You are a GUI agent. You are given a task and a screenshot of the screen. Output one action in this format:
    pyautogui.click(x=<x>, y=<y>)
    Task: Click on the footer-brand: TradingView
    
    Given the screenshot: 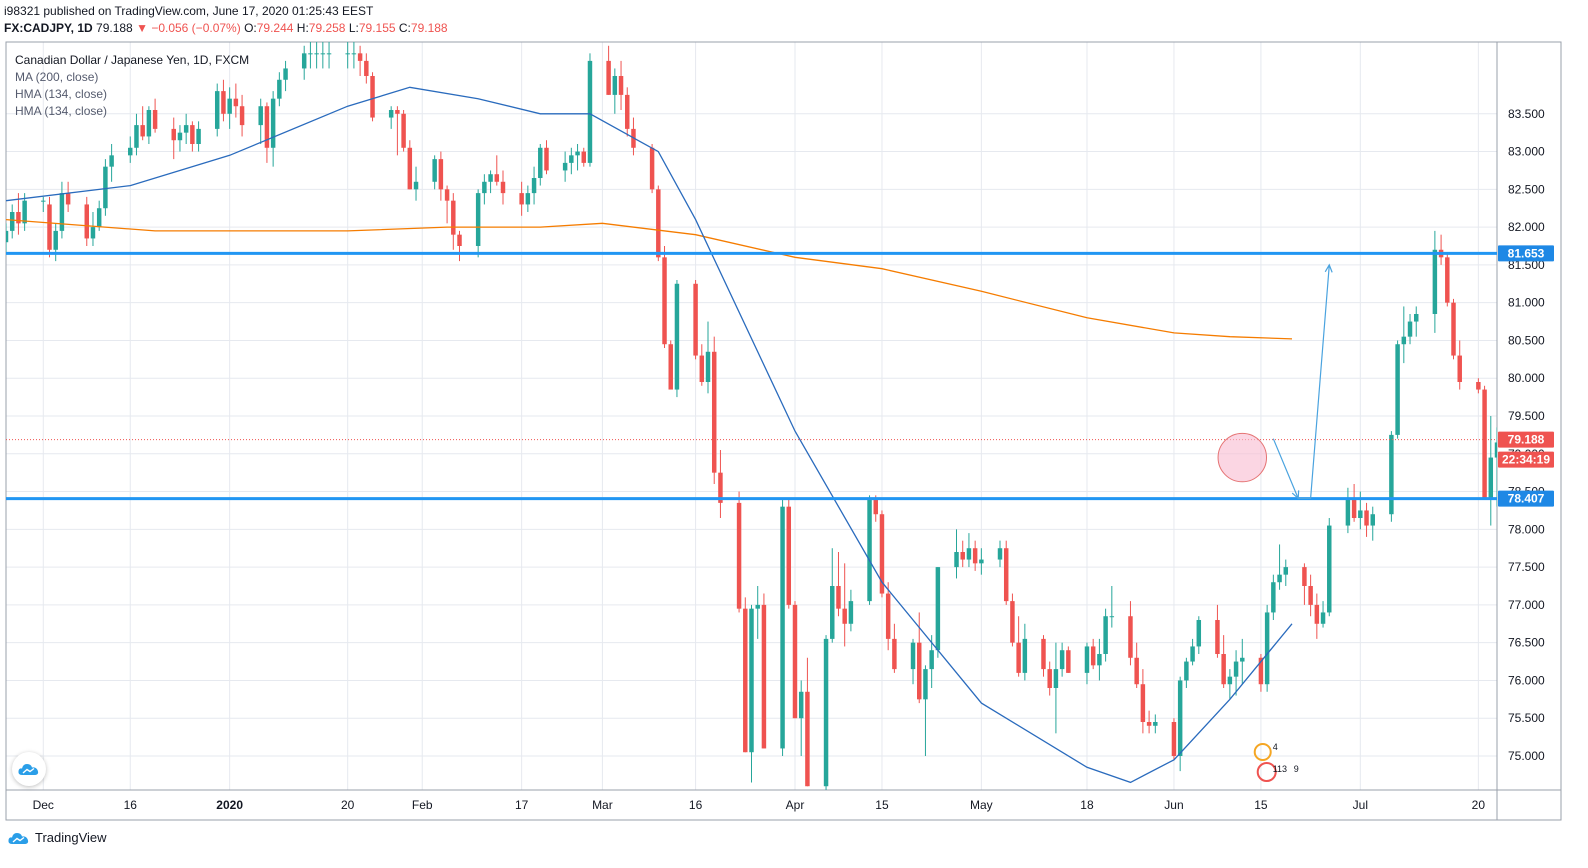 What is the action you would take?
    pyautogui.click(x=57, y=837)
    